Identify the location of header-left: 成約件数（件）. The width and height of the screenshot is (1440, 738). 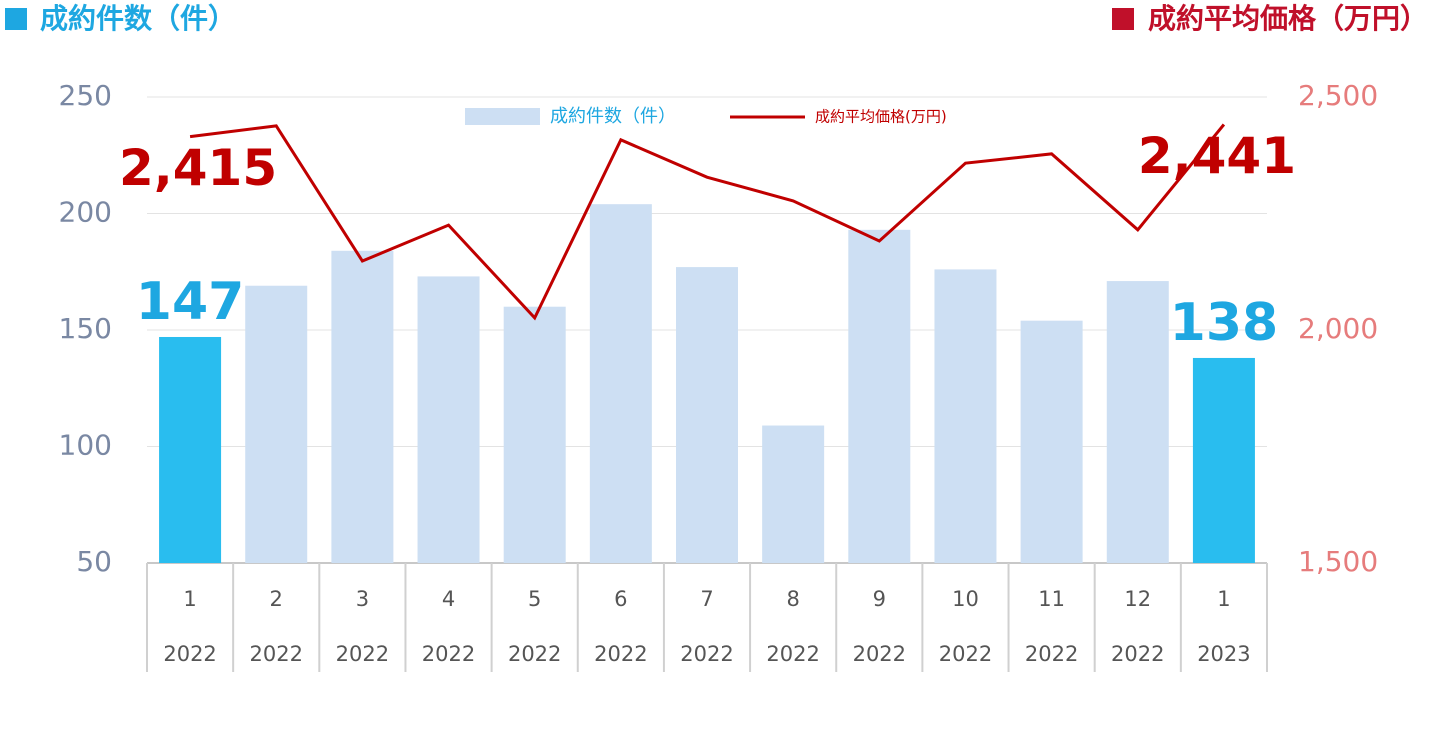
(138, 18).